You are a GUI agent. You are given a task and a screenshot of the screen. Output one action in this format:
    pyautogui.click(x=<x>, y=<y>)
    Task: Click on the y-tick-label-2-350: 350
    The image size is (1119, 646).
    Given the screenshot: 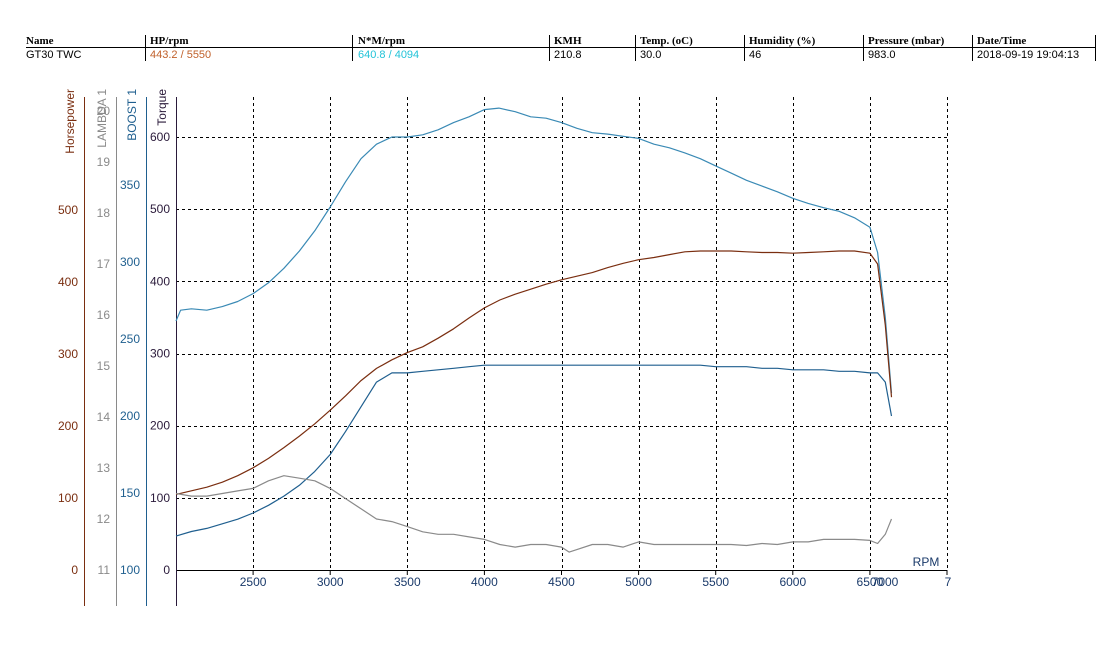 What is the action you would take?
    pyautogui.click(x=130, y=185)
    